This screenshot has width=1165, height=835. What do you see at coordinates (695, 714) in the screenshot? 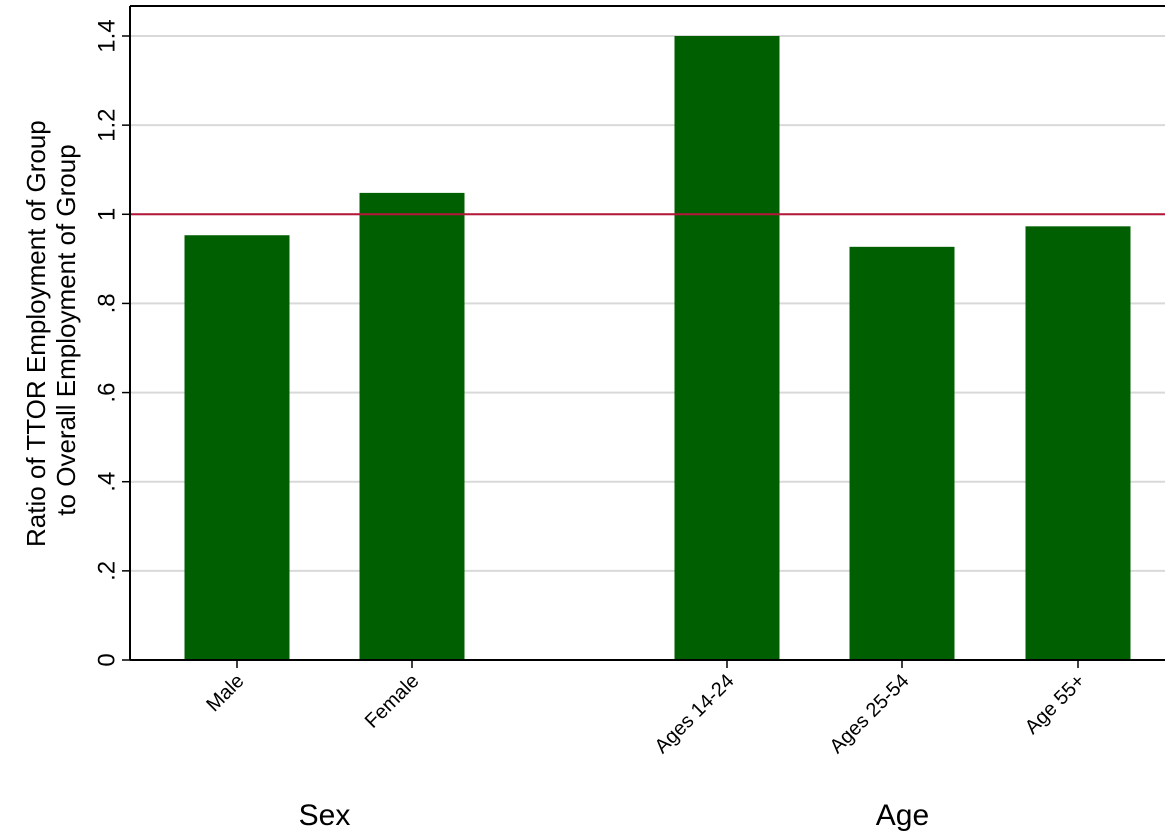
I see `x-tick-label: Ages 14-24` at bounding box center [695, 714].